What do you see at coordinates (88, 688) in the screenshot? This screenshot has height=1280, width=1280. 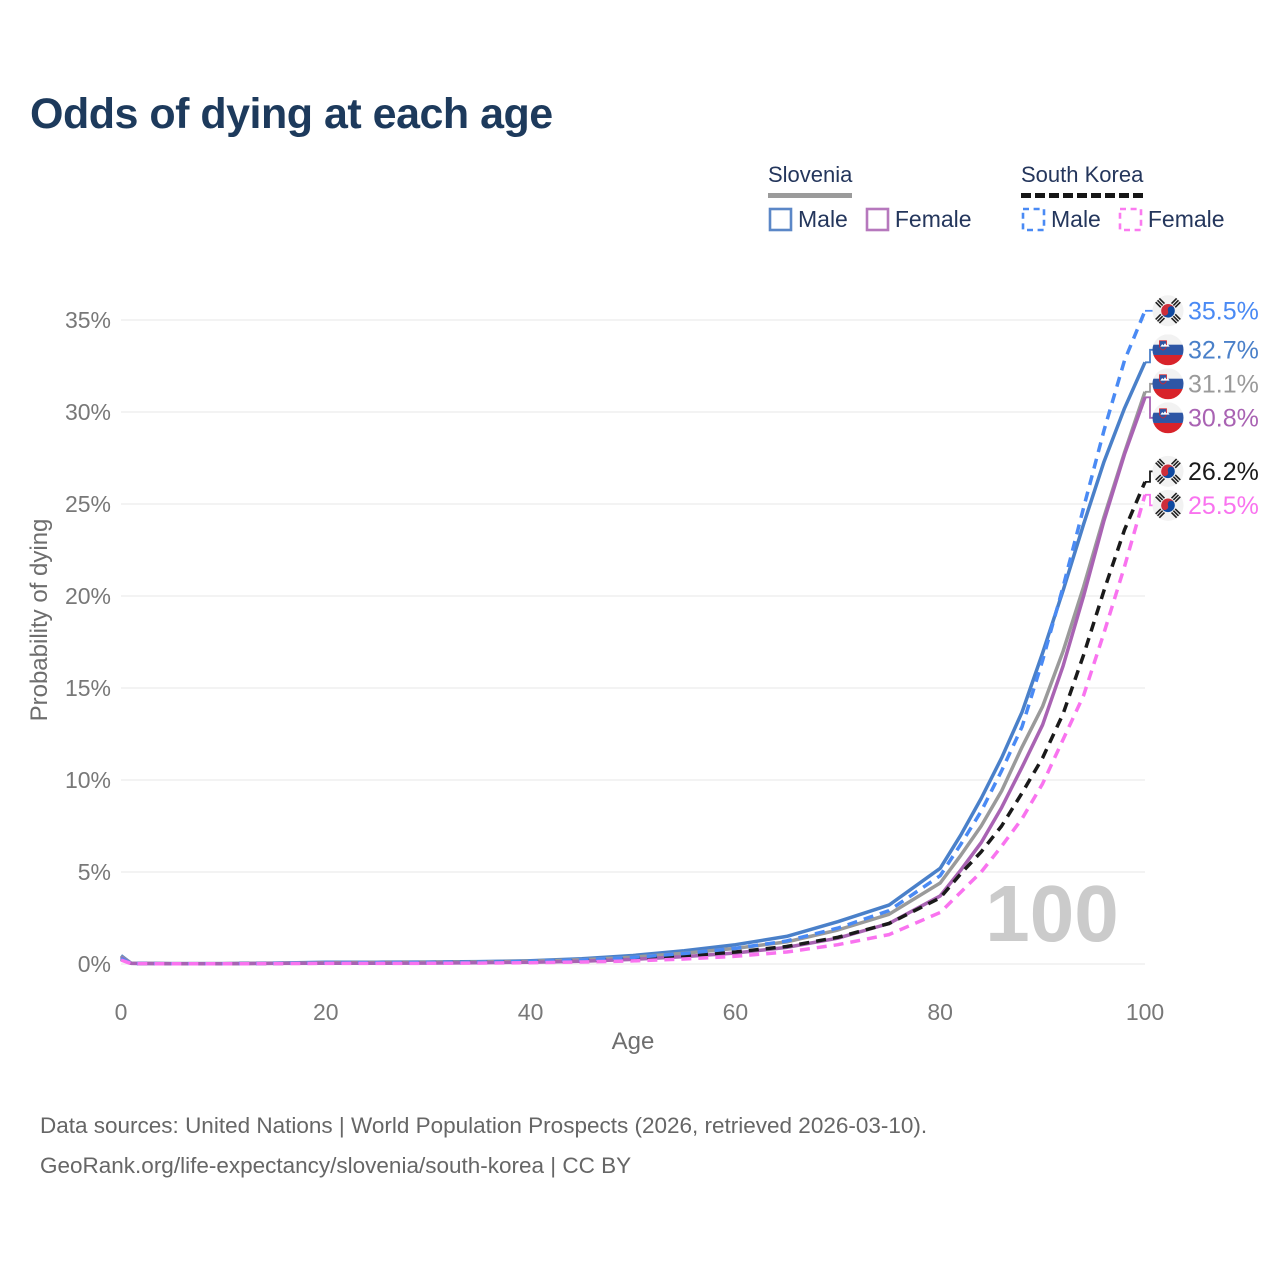 I see `y-tick-label: 15%` at bounding box center [88, 688].